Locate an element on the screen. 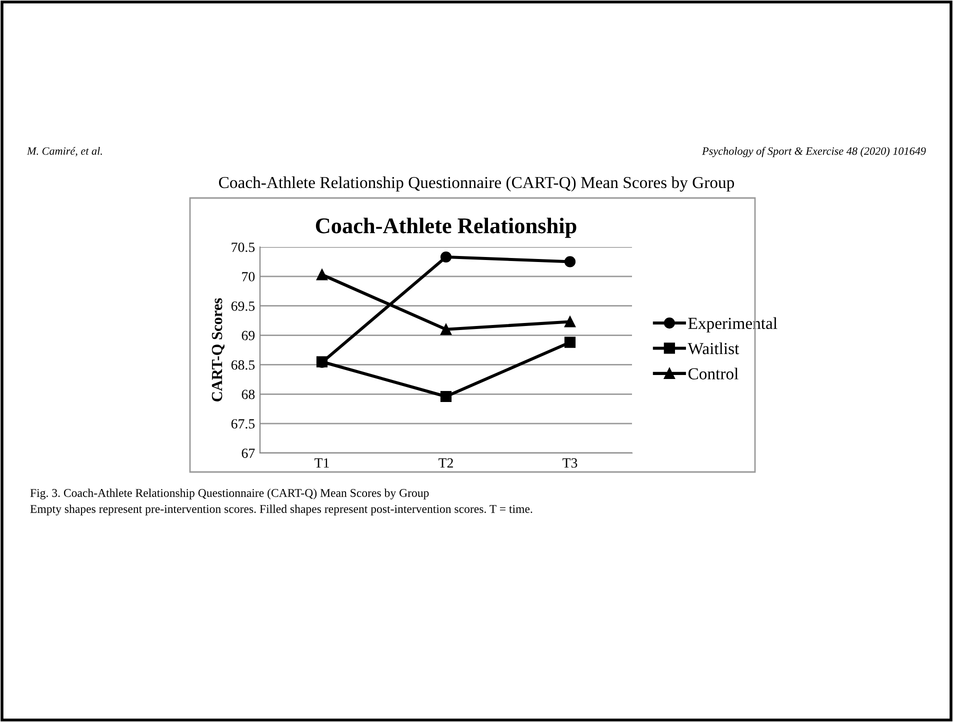 The height and width of the screenshot is (722, 953). chart-subtitle: Coach-Athlete Relationship Questionnaire (CART-Q) Mean Scores by Group is located at coordinates (476, 184).